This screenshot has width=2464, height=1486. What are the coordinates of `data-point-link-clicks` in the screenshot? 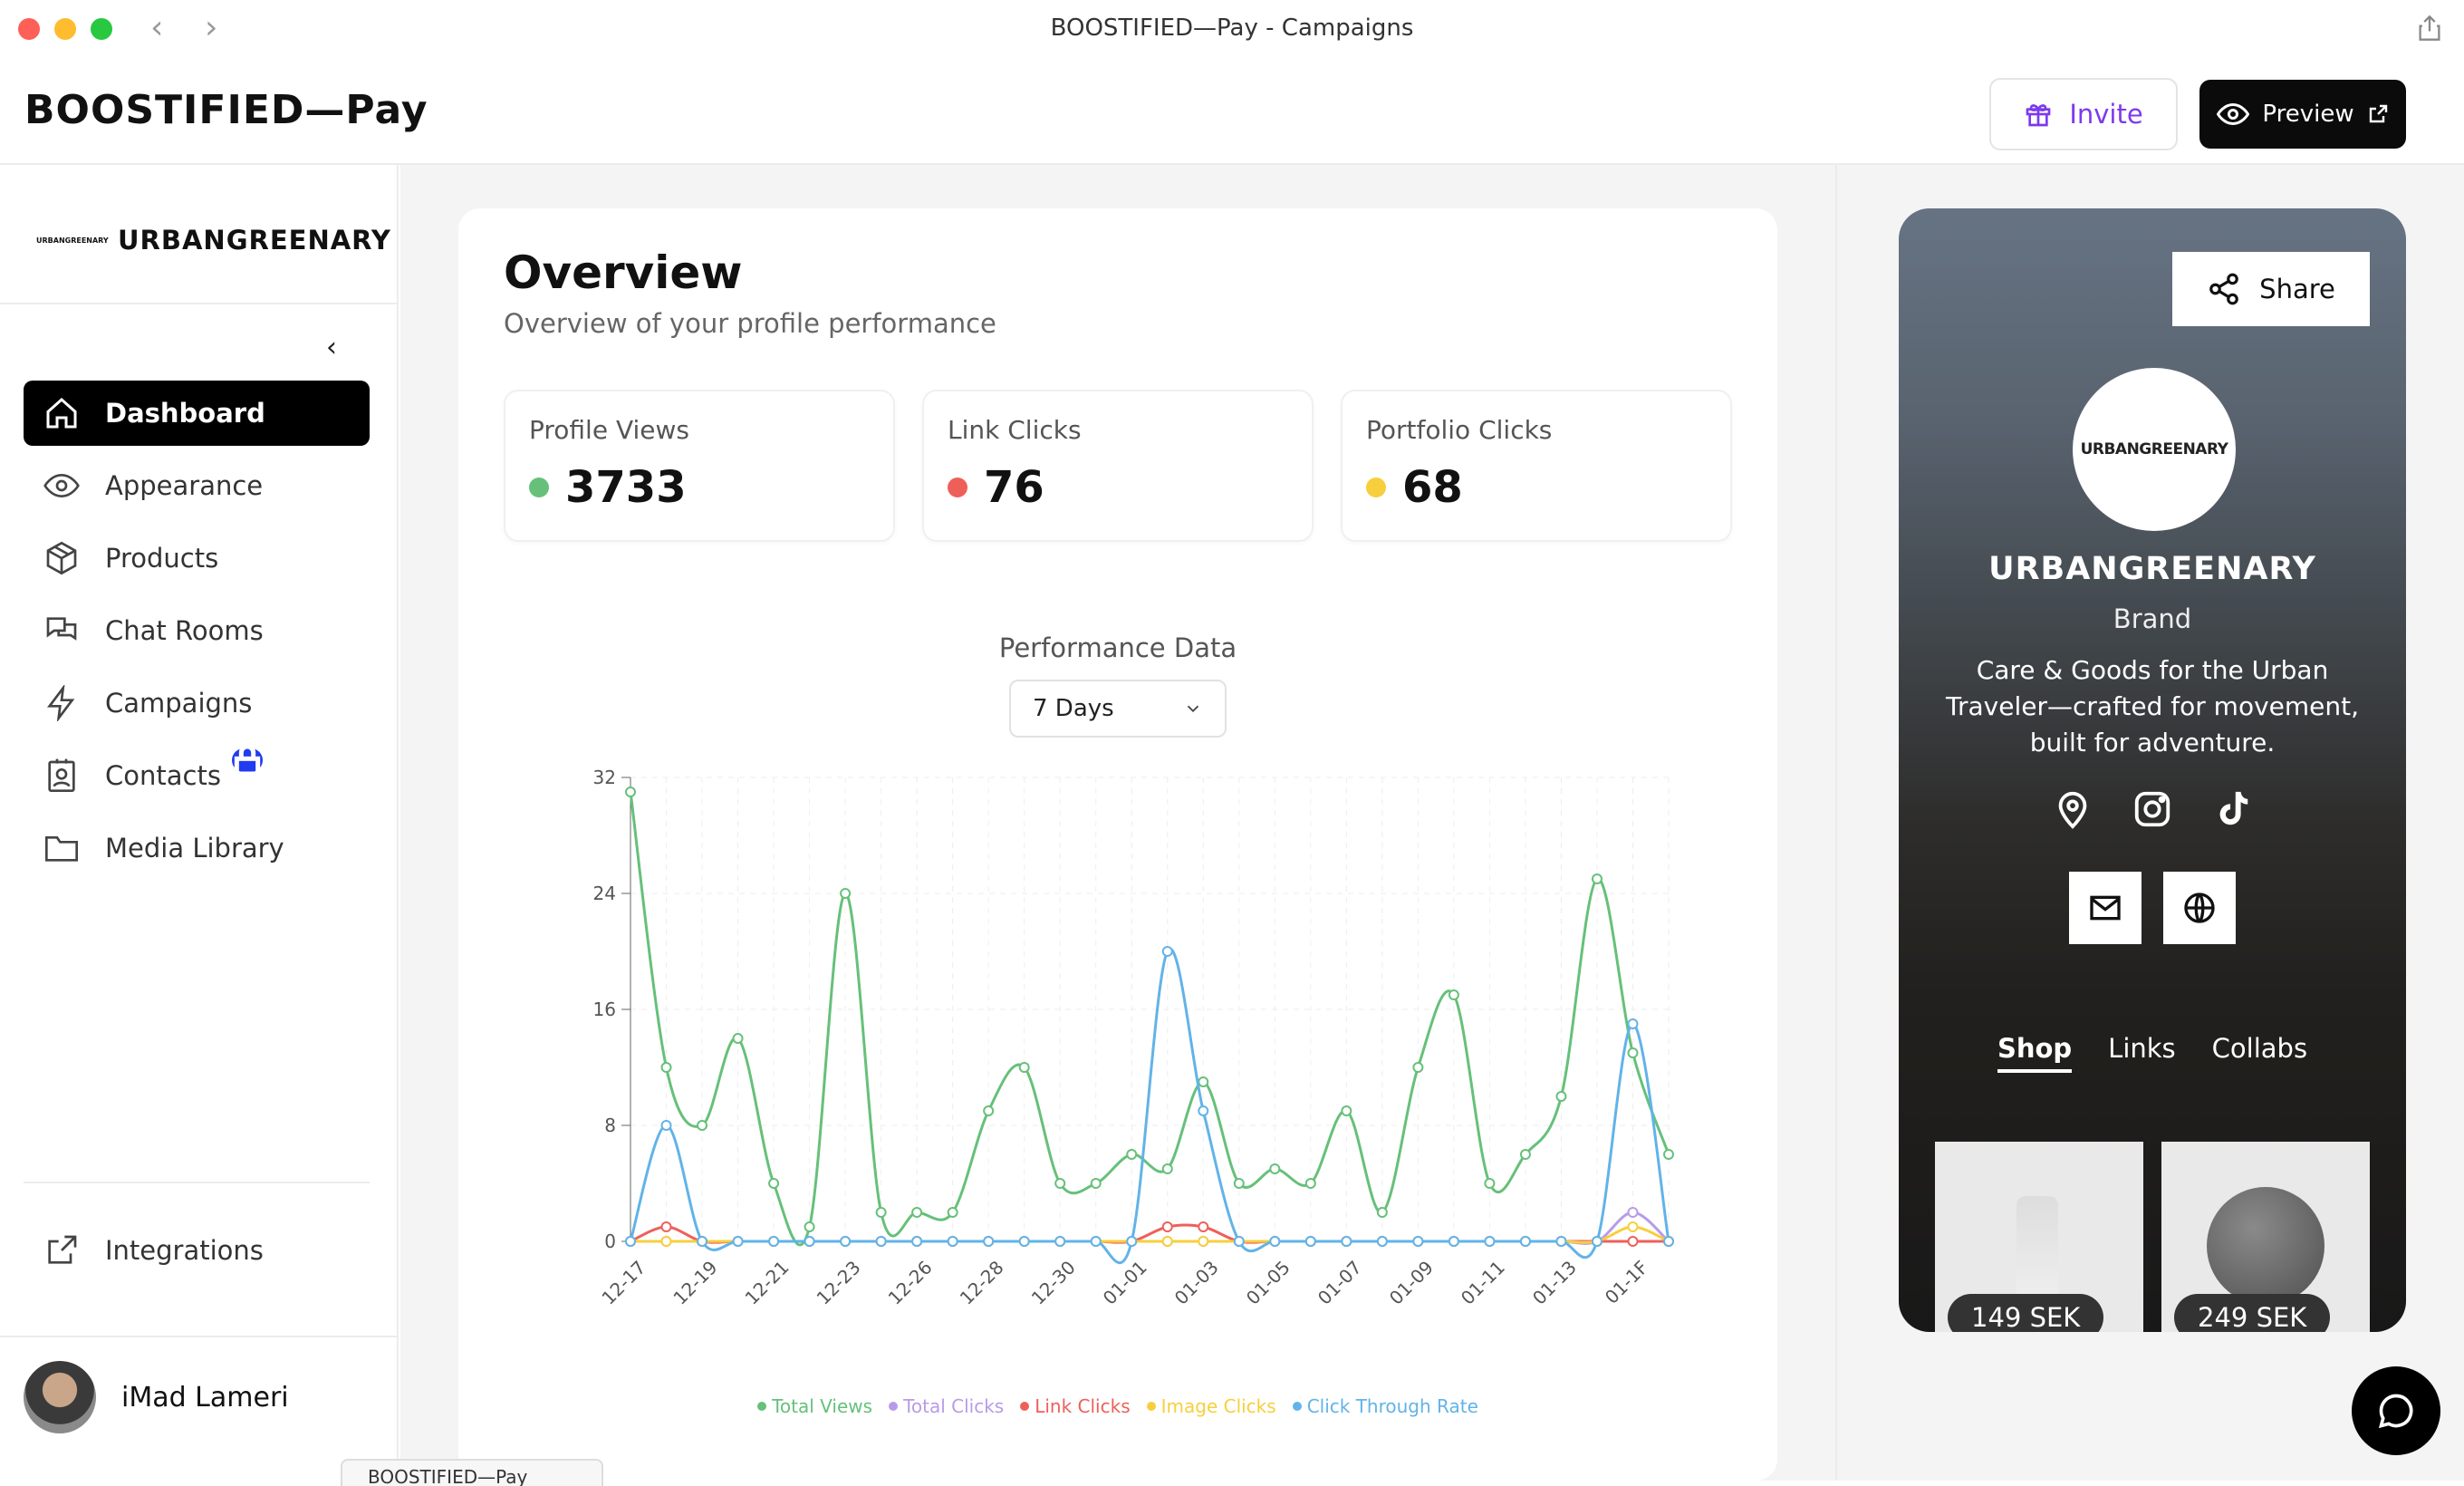 It's located at (1633, 1242).